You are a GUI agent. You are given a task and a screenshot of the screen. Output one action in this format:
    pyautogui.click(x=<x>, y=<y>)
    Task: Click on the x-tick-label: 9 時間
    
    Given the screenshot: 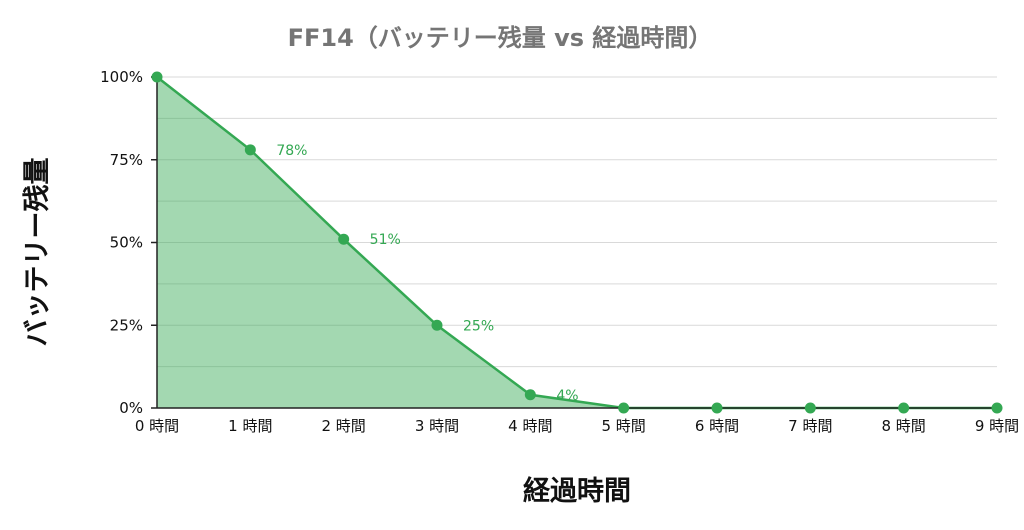 What is the action you would take?
    pyautogui.click(x=997, y=426)
    